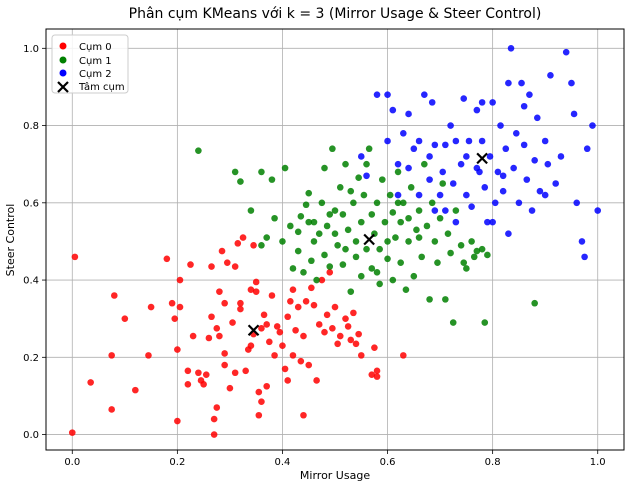 This screenshot has height=488, width=630. I want to click on y-tick-label: 0.2, so click(31, 358).